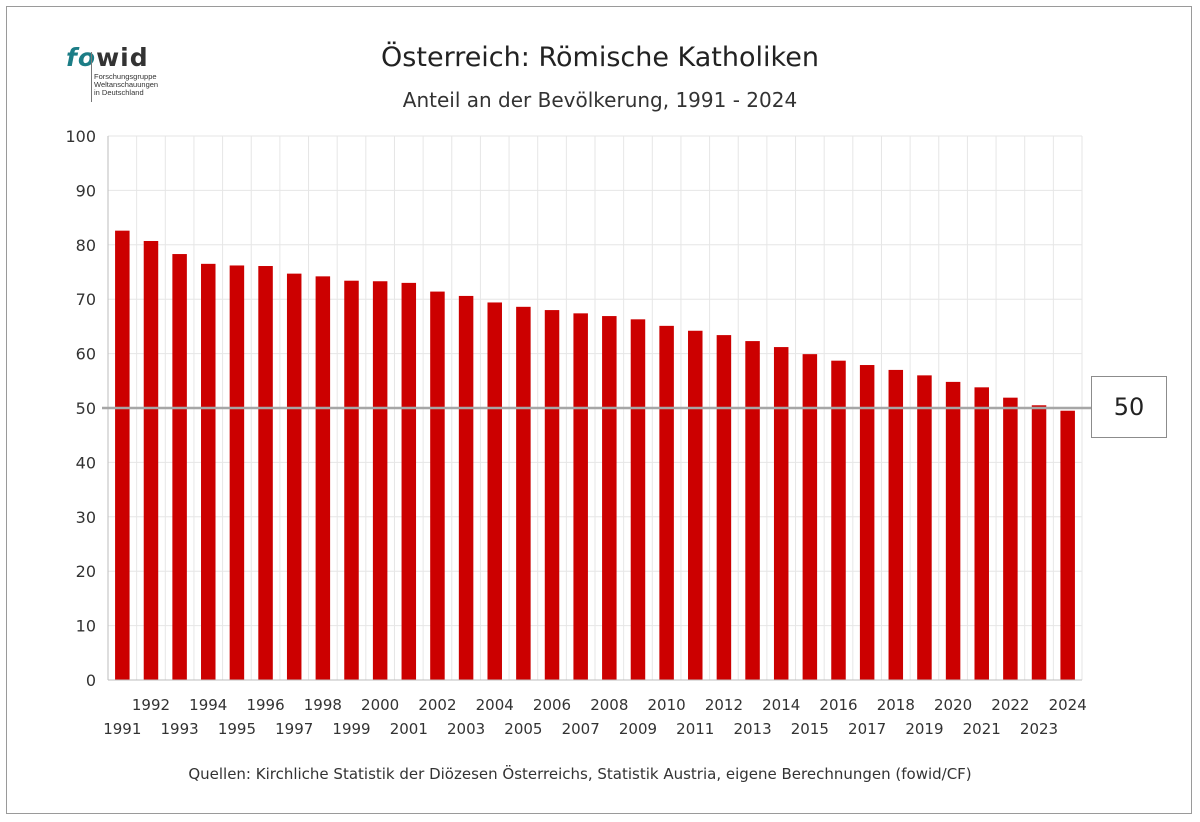 Image resolution: width=1200 pixels, height=822 pixels. I want to click on x-tick-label: 2008, so click(609, 705).